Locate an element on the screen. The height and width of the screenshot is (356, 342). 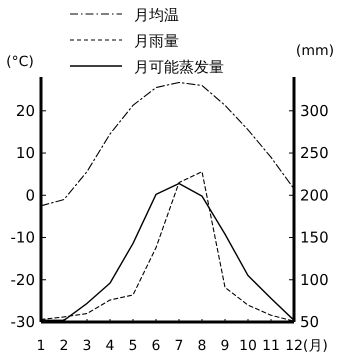
x-tick-label: 6 is located at coordinates (156, 346).